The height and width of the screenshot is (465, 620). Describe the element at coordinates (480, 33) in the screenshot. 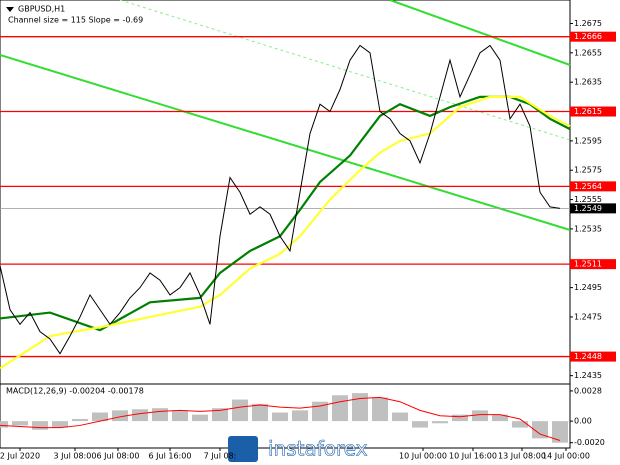

I see `channel-line` at that location.